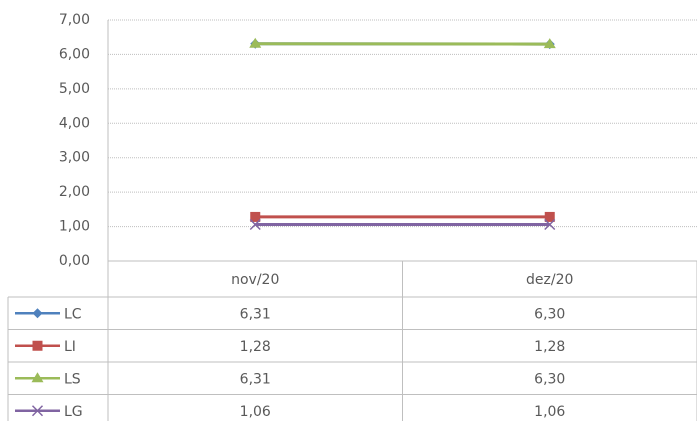 The height and width of the screenshot is (421, 697). What do you see at coordinates (74, 123) in the screenshot?
I see `y-tick-label: 4,00` at bounding box center [74, 123].